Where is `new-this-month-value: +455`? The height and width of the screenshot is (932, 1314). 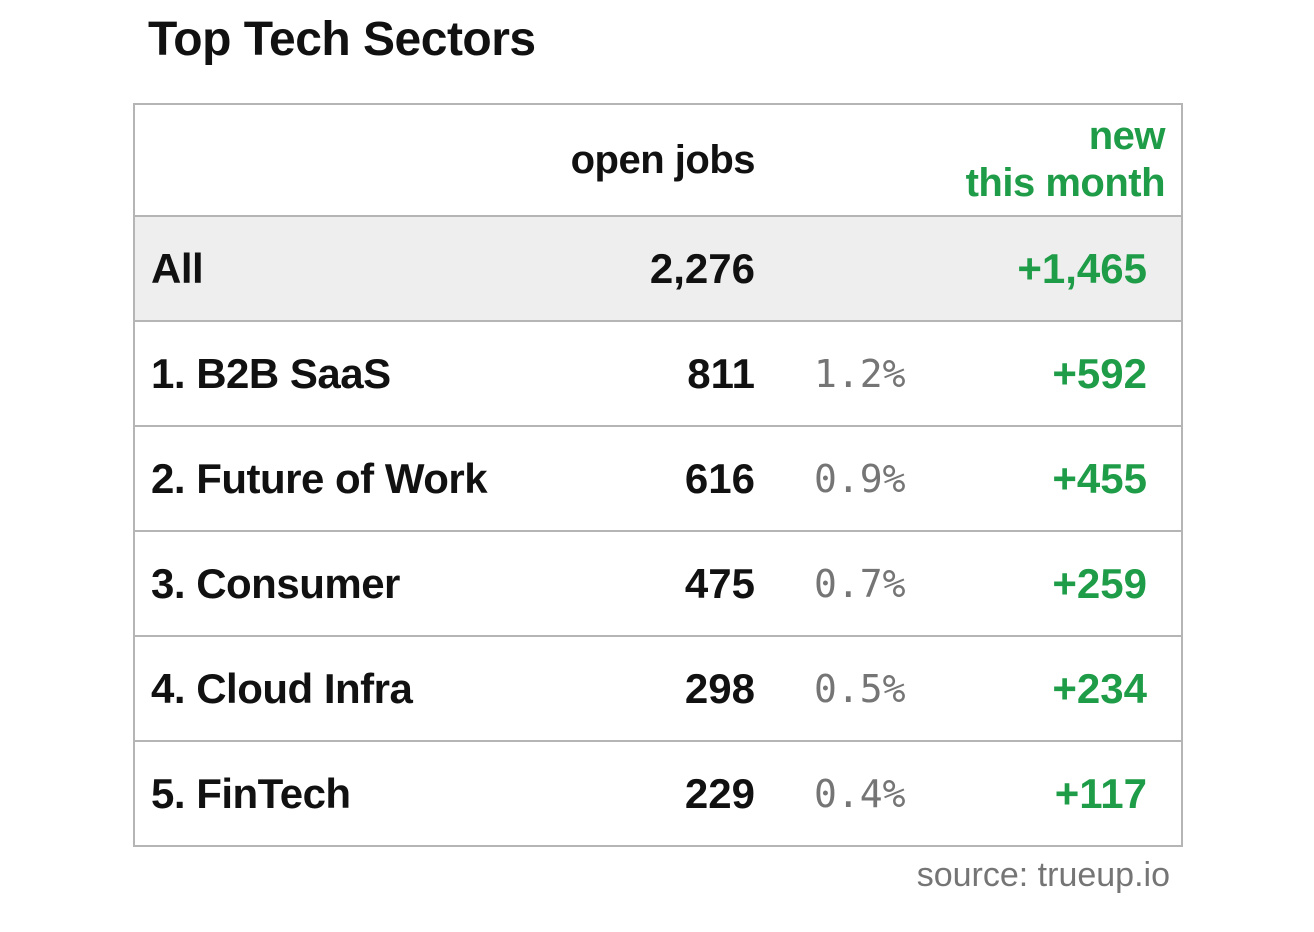 new-this-month-value: +455 is located at coordinates (1100, 478).